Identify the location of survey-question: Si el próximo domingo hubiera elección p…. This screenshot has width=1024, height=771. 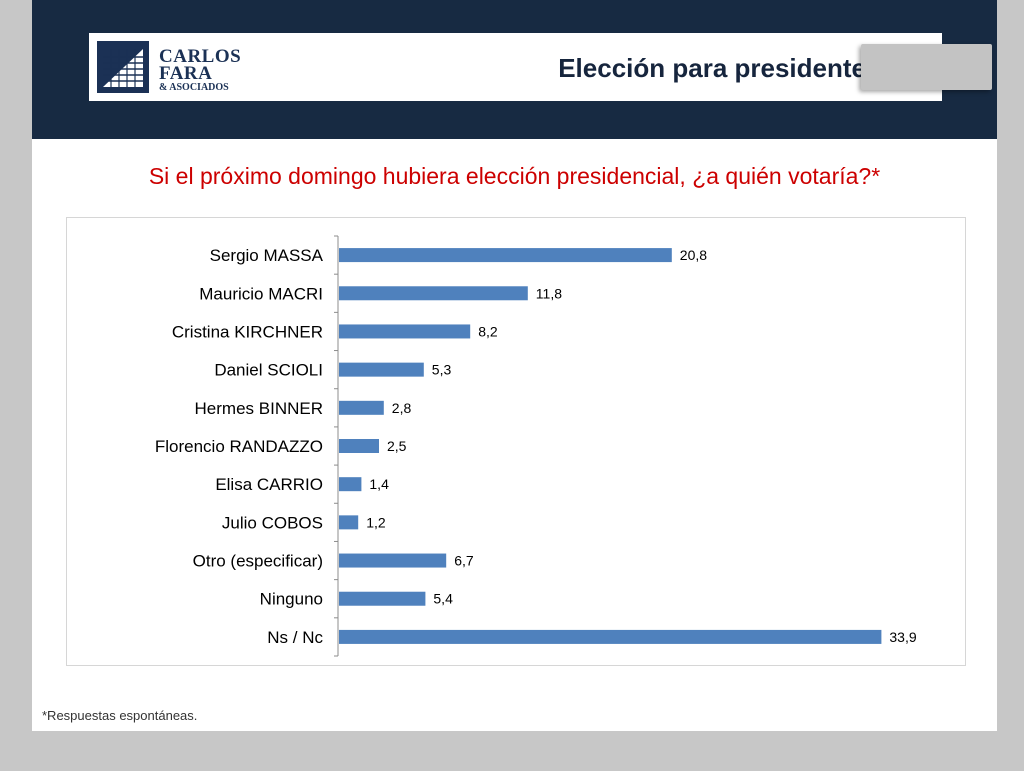
(514, 176).